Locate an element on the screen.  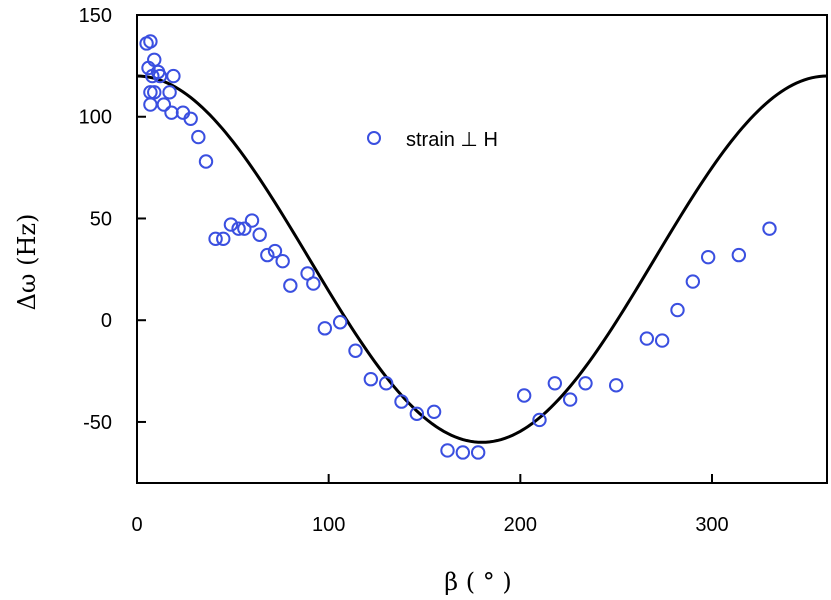
y-tick-label: -50 is located at coordinates (97, 423).